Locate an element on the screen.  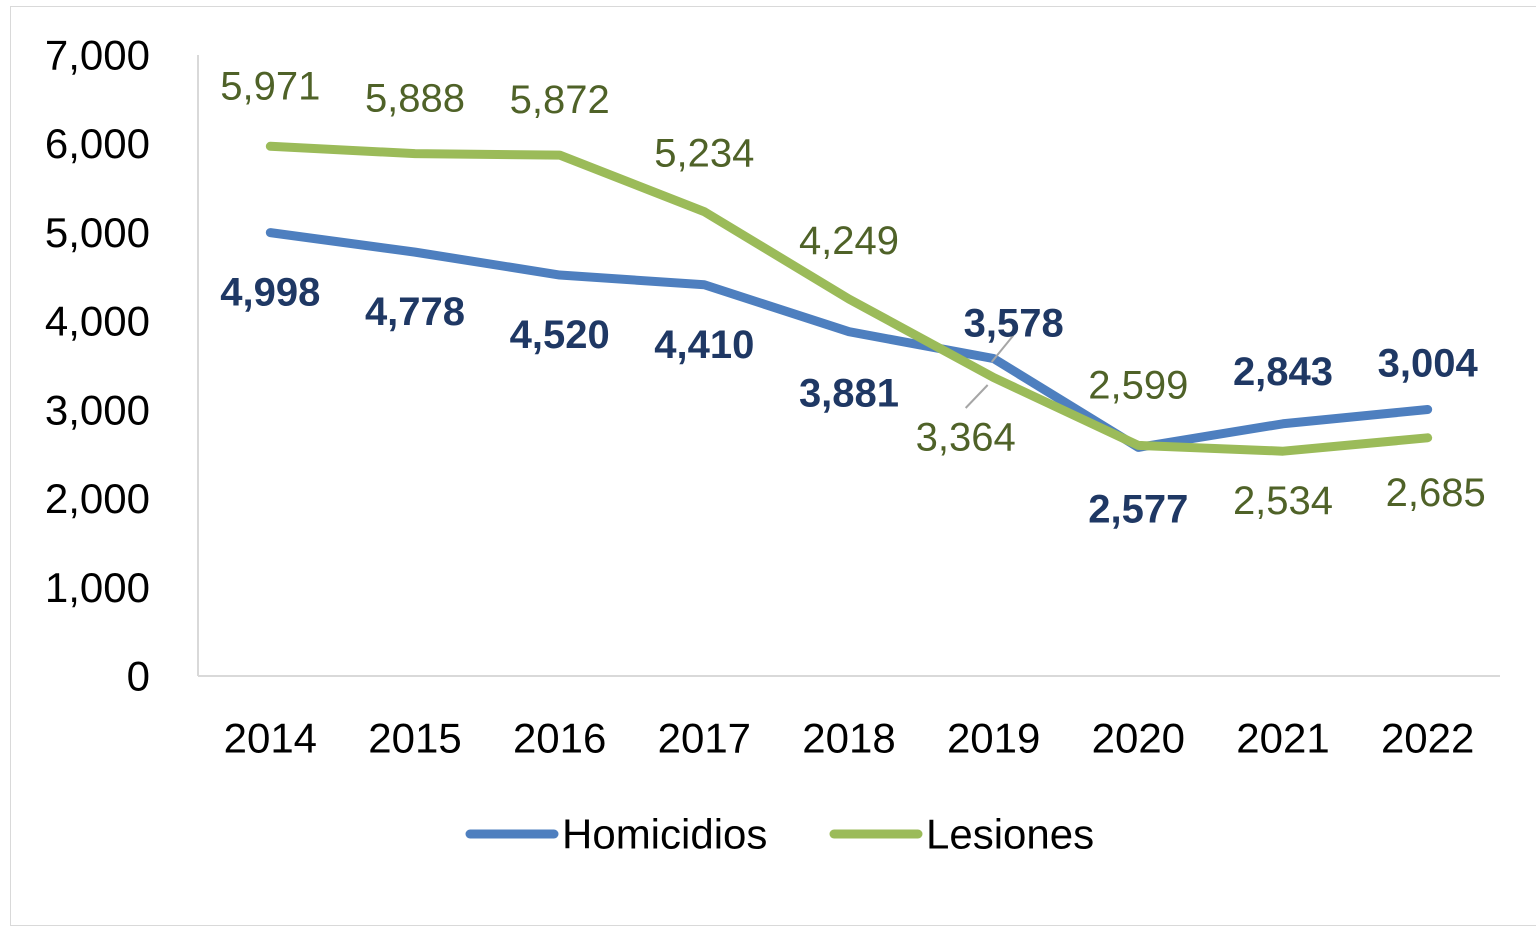
data-label-homicidios: 2,843 is located at coordinates (1283, 372).